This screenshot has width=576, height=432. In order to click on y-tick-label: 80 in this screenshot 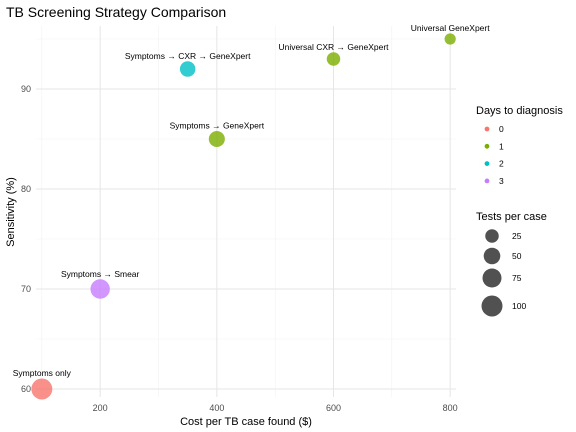, I will do `click(26, 189)`.